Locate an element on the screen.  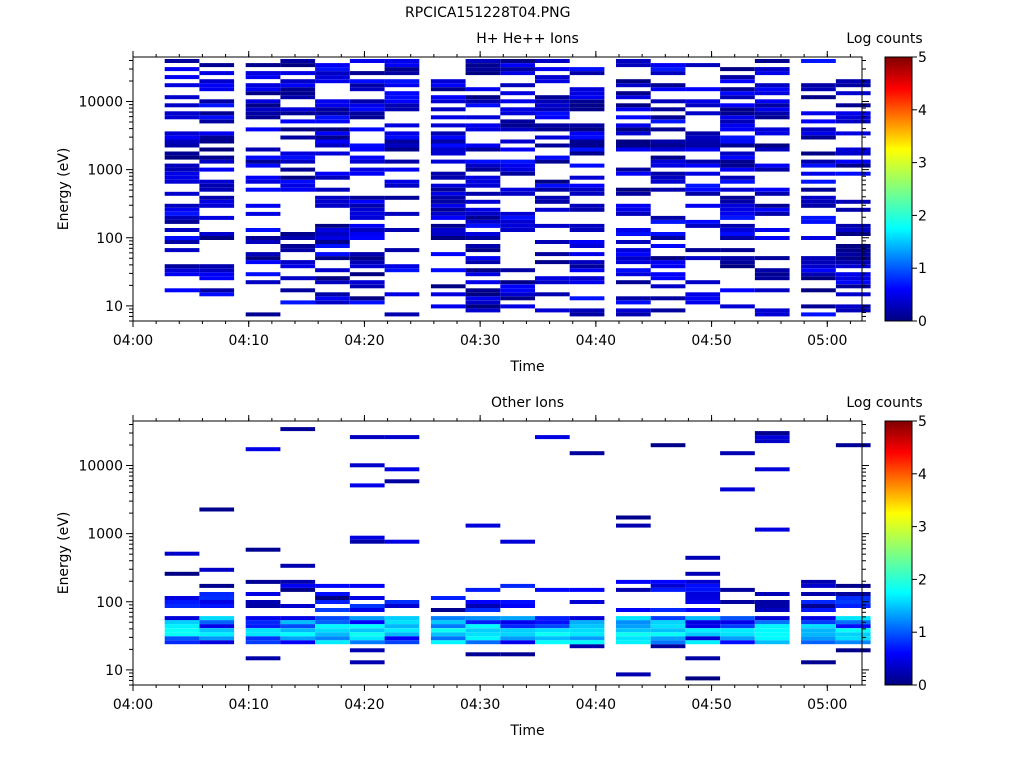
x-tick-label: 05:00 is located at coordinates (827, 705).